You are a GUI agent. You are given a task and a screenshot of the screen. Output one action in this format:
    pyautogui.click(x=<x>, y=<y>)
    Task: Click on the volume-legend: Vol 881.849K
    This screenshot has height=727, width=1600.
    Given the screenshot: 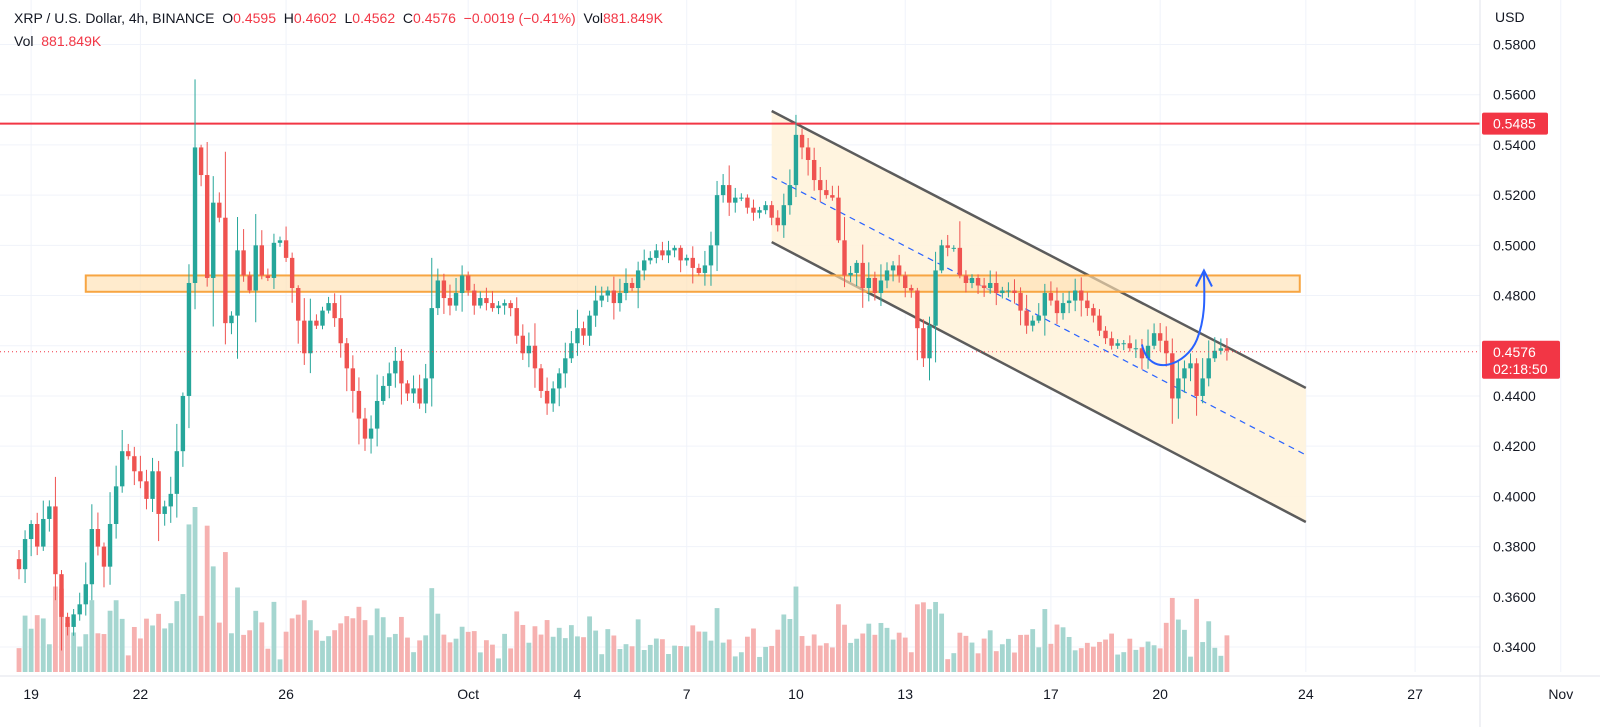 What is the action you would take?
    pyautogui.click(x=57, y=41)
    